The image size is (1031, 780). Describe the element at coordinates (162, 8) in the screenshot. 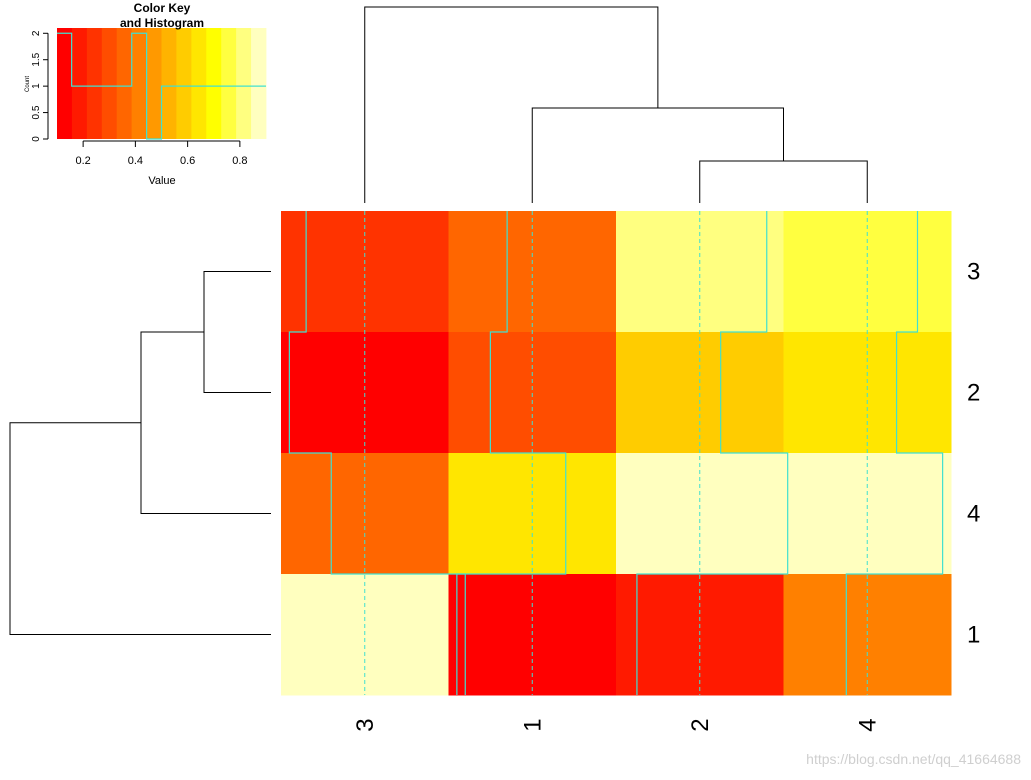

I see `color-key-title: Color Key` at that location.